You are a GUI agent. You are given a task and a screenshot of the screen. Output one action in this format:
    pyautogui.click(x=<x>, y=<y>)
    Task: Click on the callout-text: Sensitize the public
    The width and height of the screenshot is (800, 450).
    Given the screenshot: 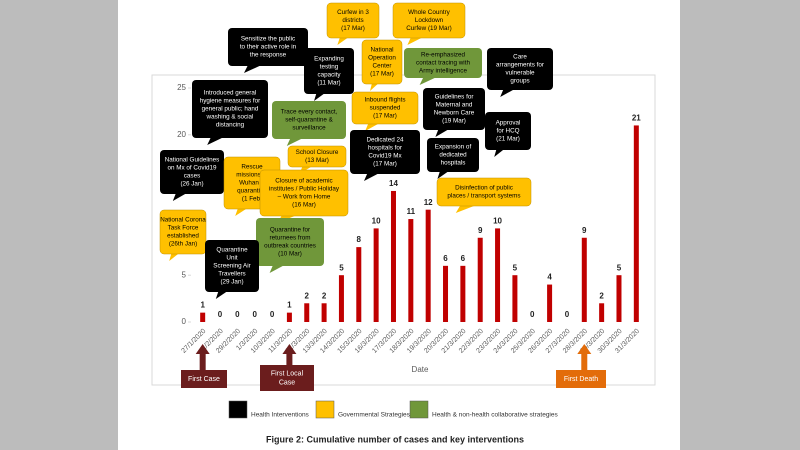 What is the action you would take?
    pyautogui.click(x=268, y=39)
    